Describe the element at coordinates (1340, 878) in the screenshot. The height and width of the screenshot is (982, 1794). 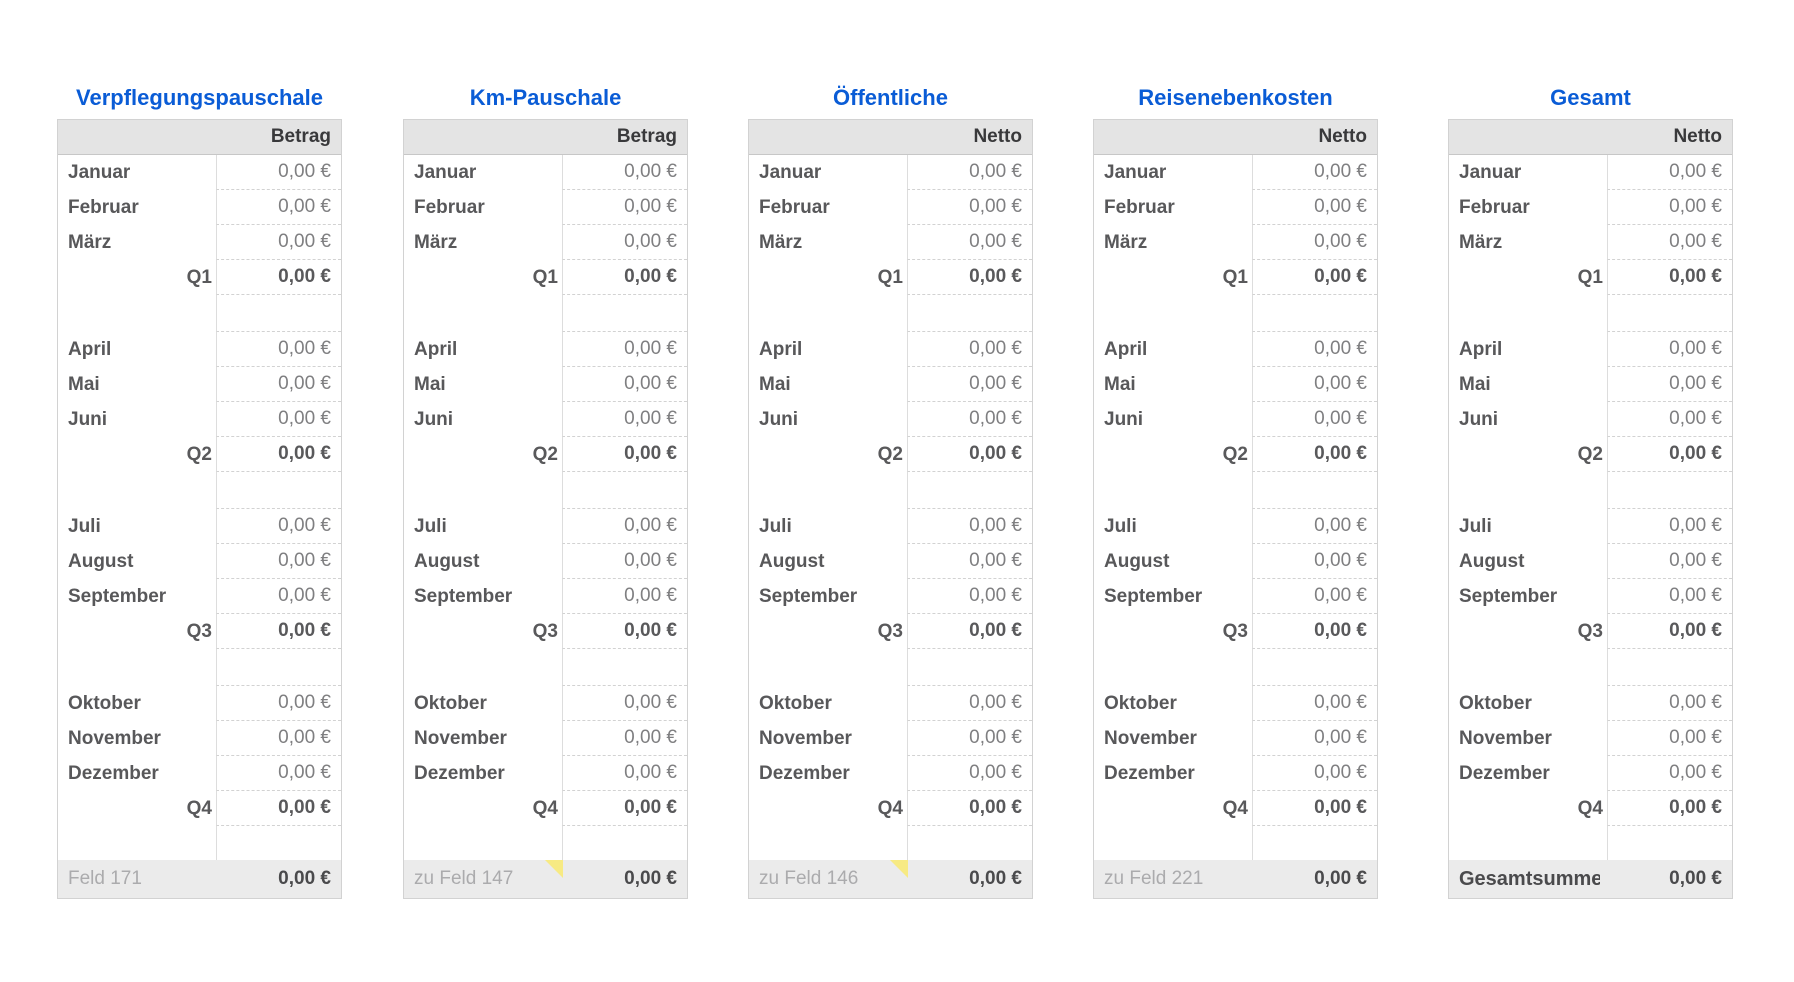
I see `footer-value: 0,00 €` at that location.